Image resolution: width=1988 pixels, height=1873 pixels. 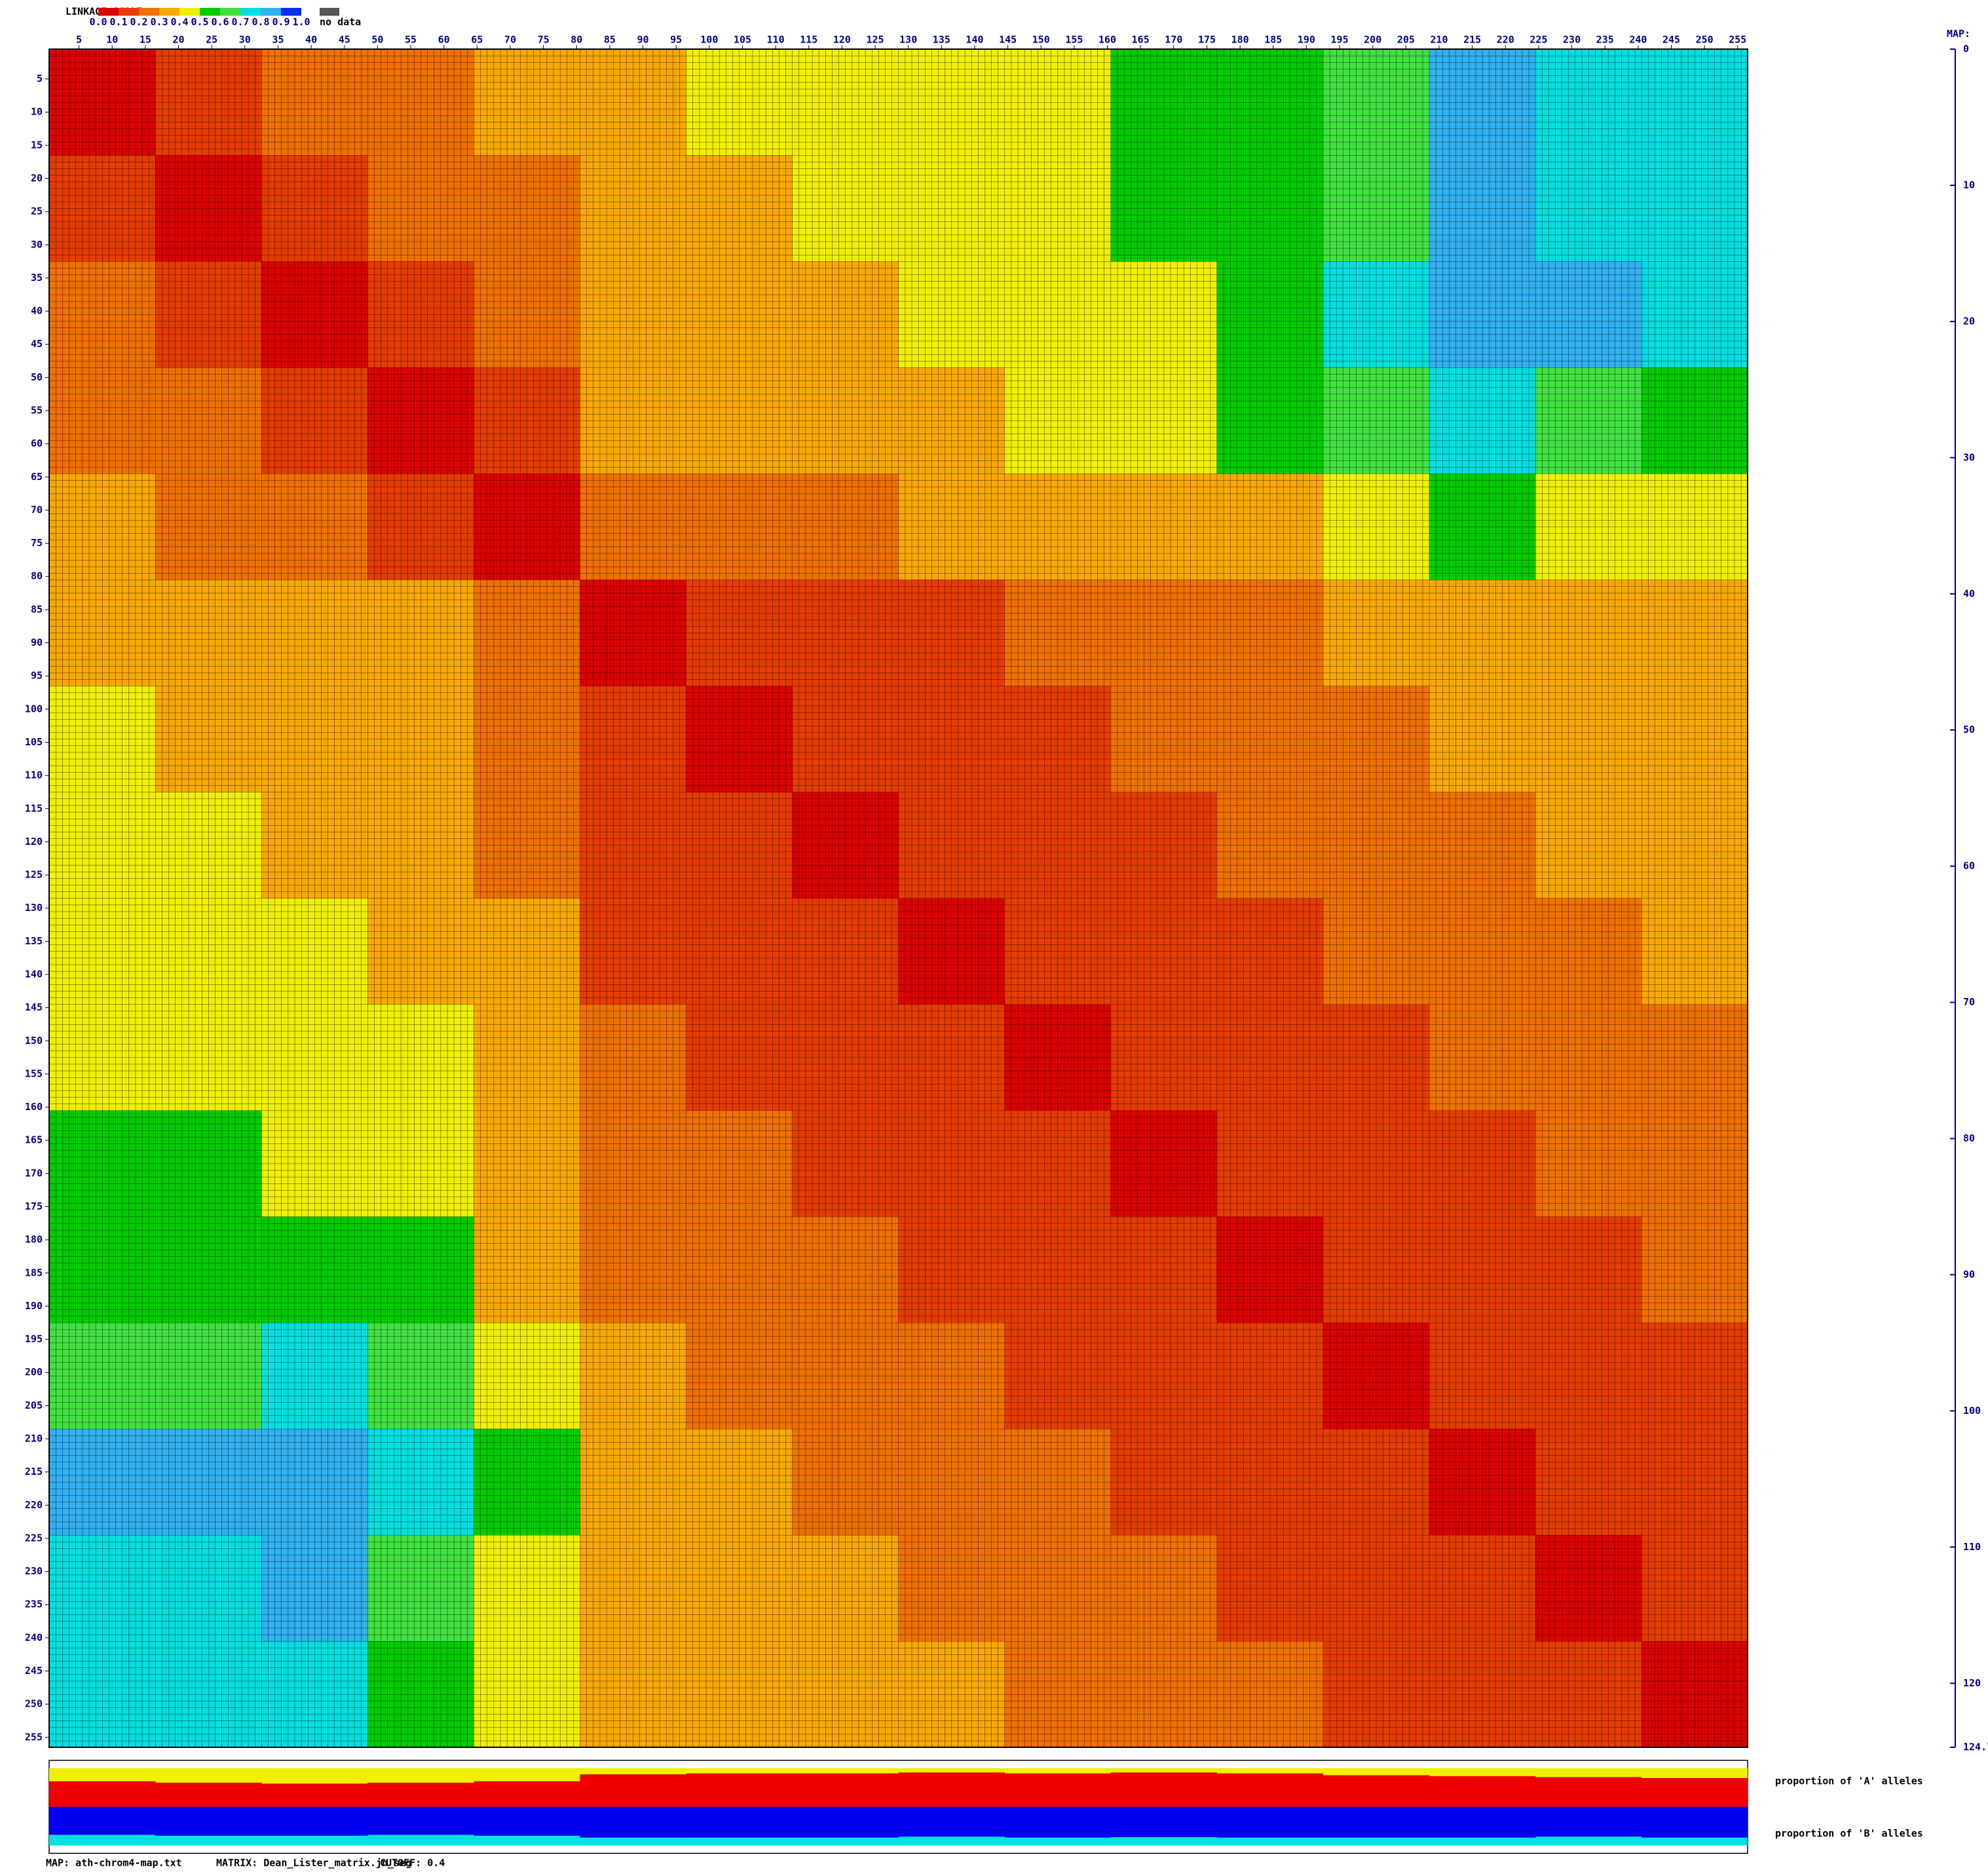 I want to click on y-tick-label: 140, so click(x=34, y=974).